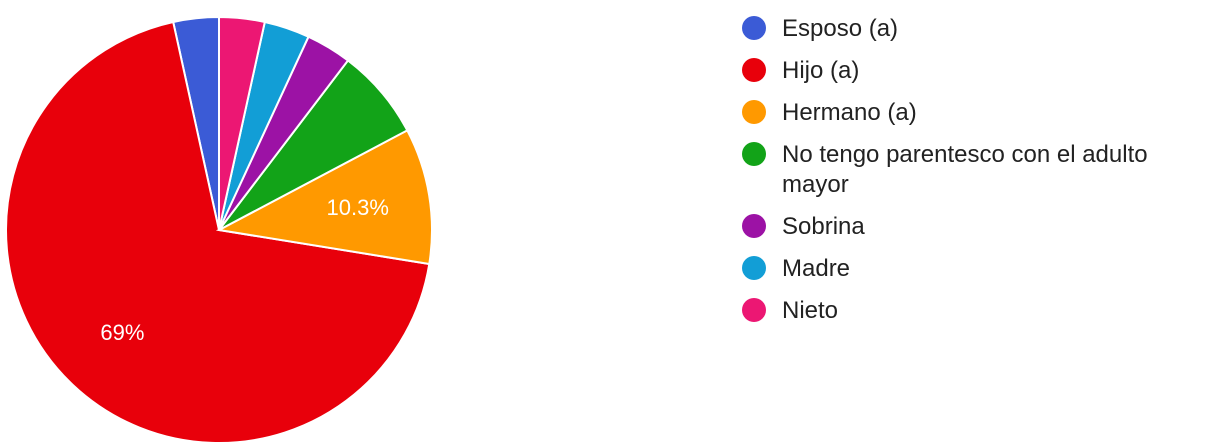  Describe the element at coordinates (977, 71) in the screenshot. I see `legend-item: Hijo (a)` at that location.